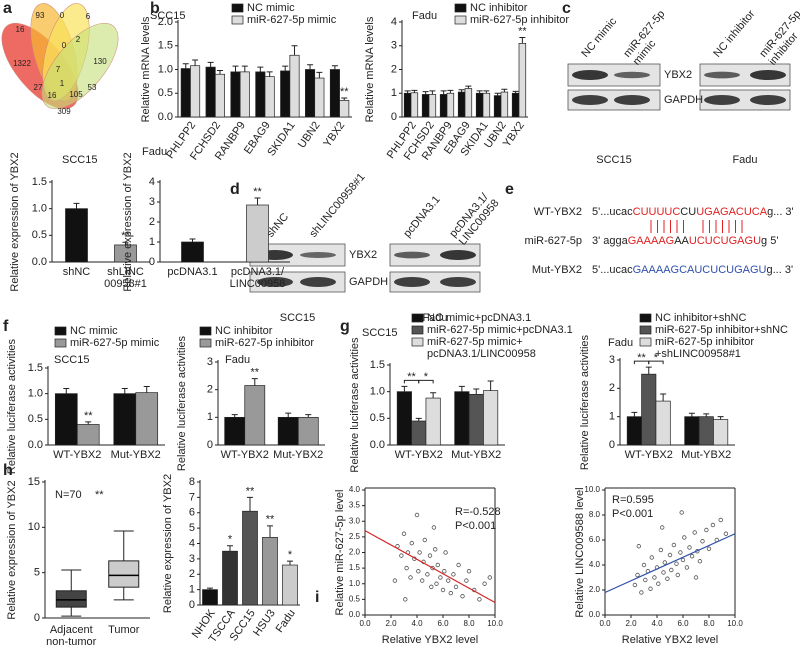  I want to click on venn-count: 7, so click(58, 69).